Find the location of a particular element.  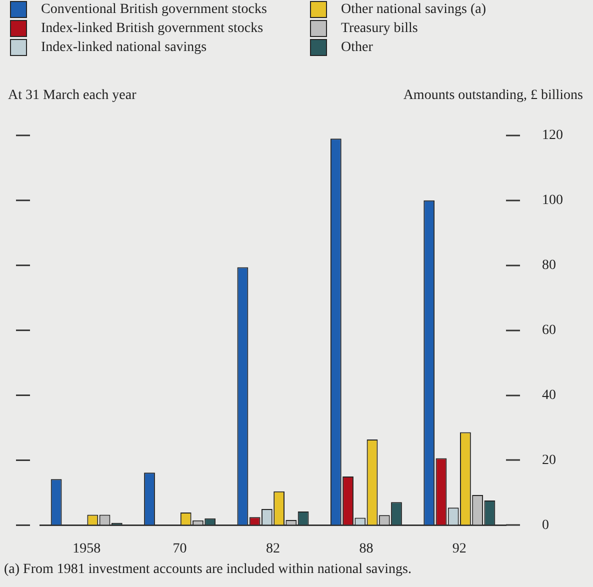

x-tick-label: 82 is located at coordinates (273, 548).